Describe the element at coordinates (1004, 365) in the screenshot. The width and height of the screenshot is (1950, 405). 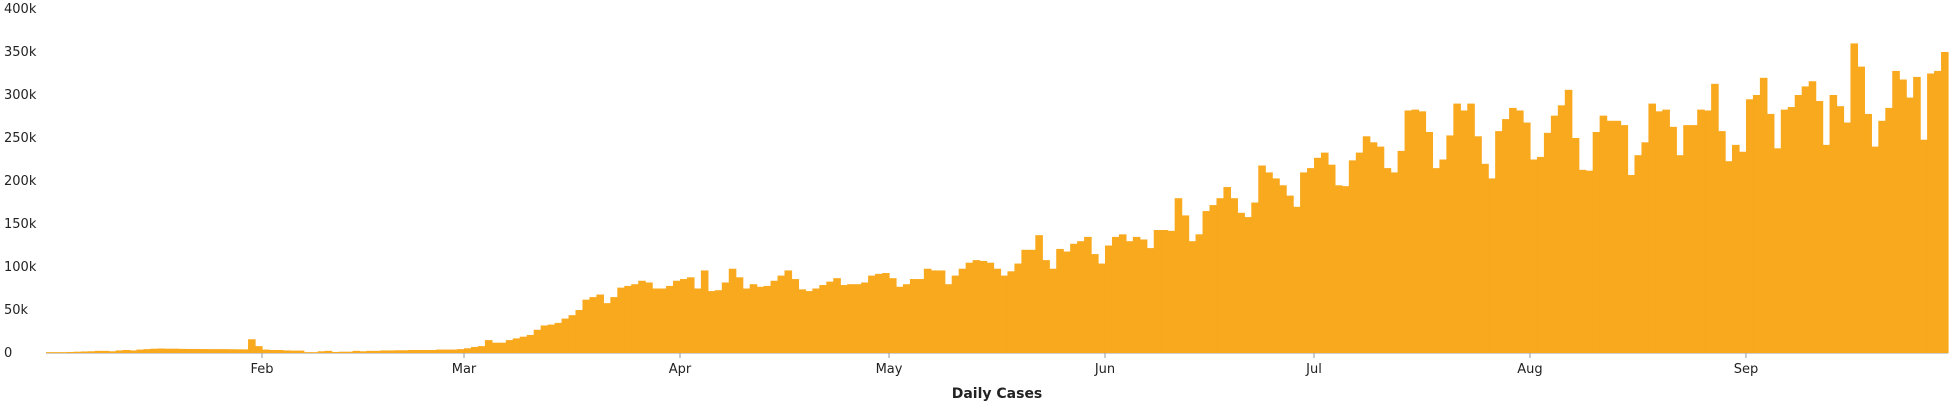
I see `x-axis: Feb Mar Apr May Jun Jul Aug Sep` at that location.